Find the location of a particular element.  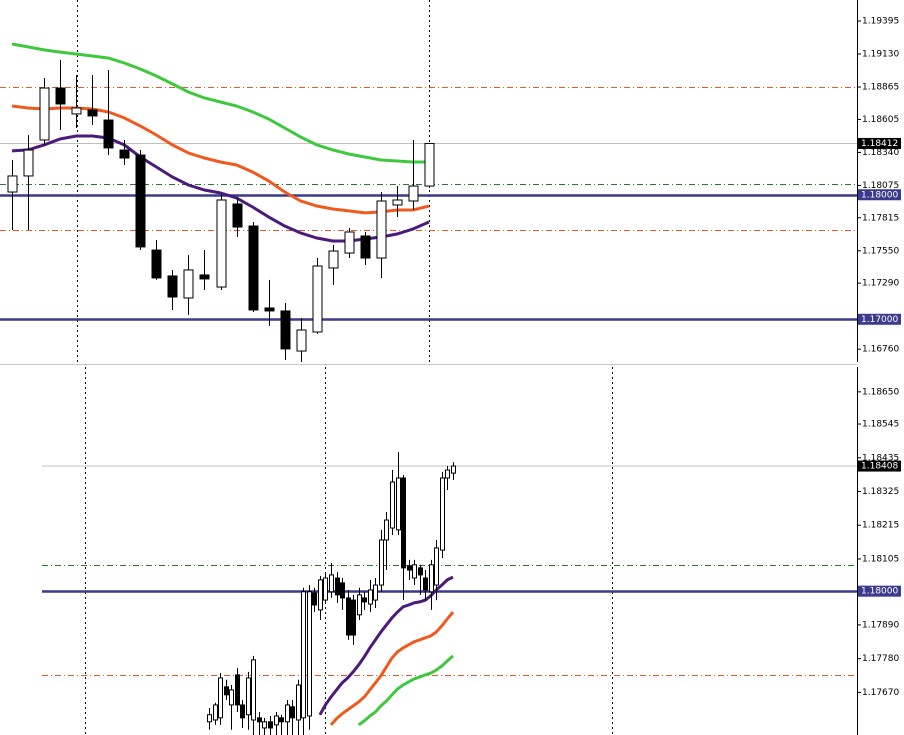

y-tick-label: 1.18545 is located at coordinates (880, 425).